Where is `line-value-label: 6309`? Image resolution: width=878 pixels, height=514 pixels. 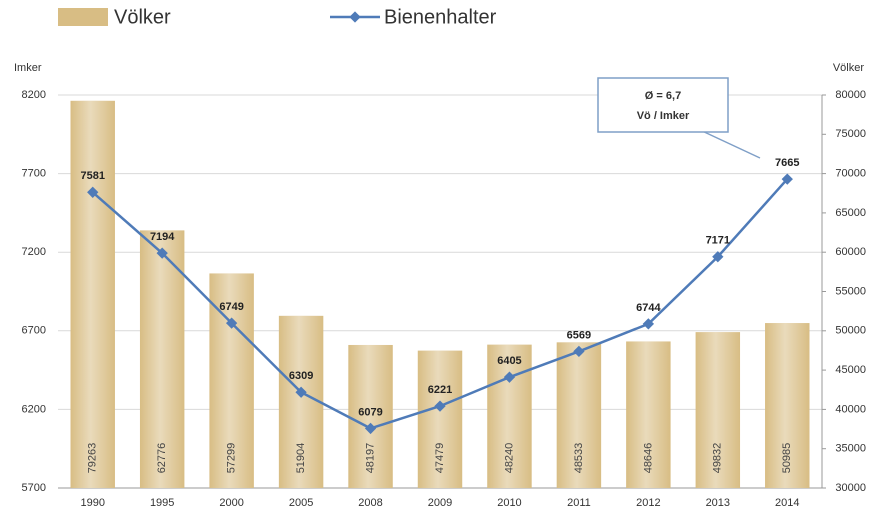 line-value-label: 6309 is located at coordinates (301, 376).